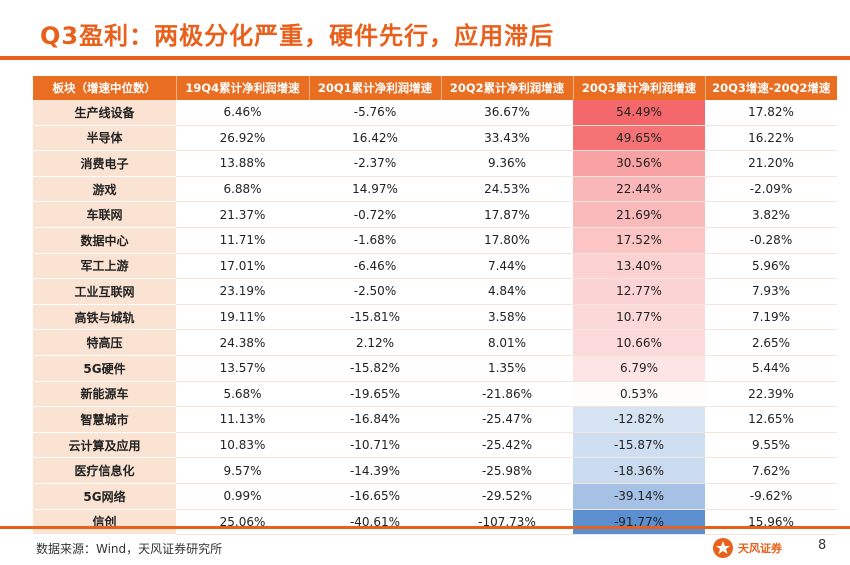  What do you see at coordinates (105, 88) in the screenshot?
I see `header-sector: 板块（增速中位数）` at bounding box center [105, 88].